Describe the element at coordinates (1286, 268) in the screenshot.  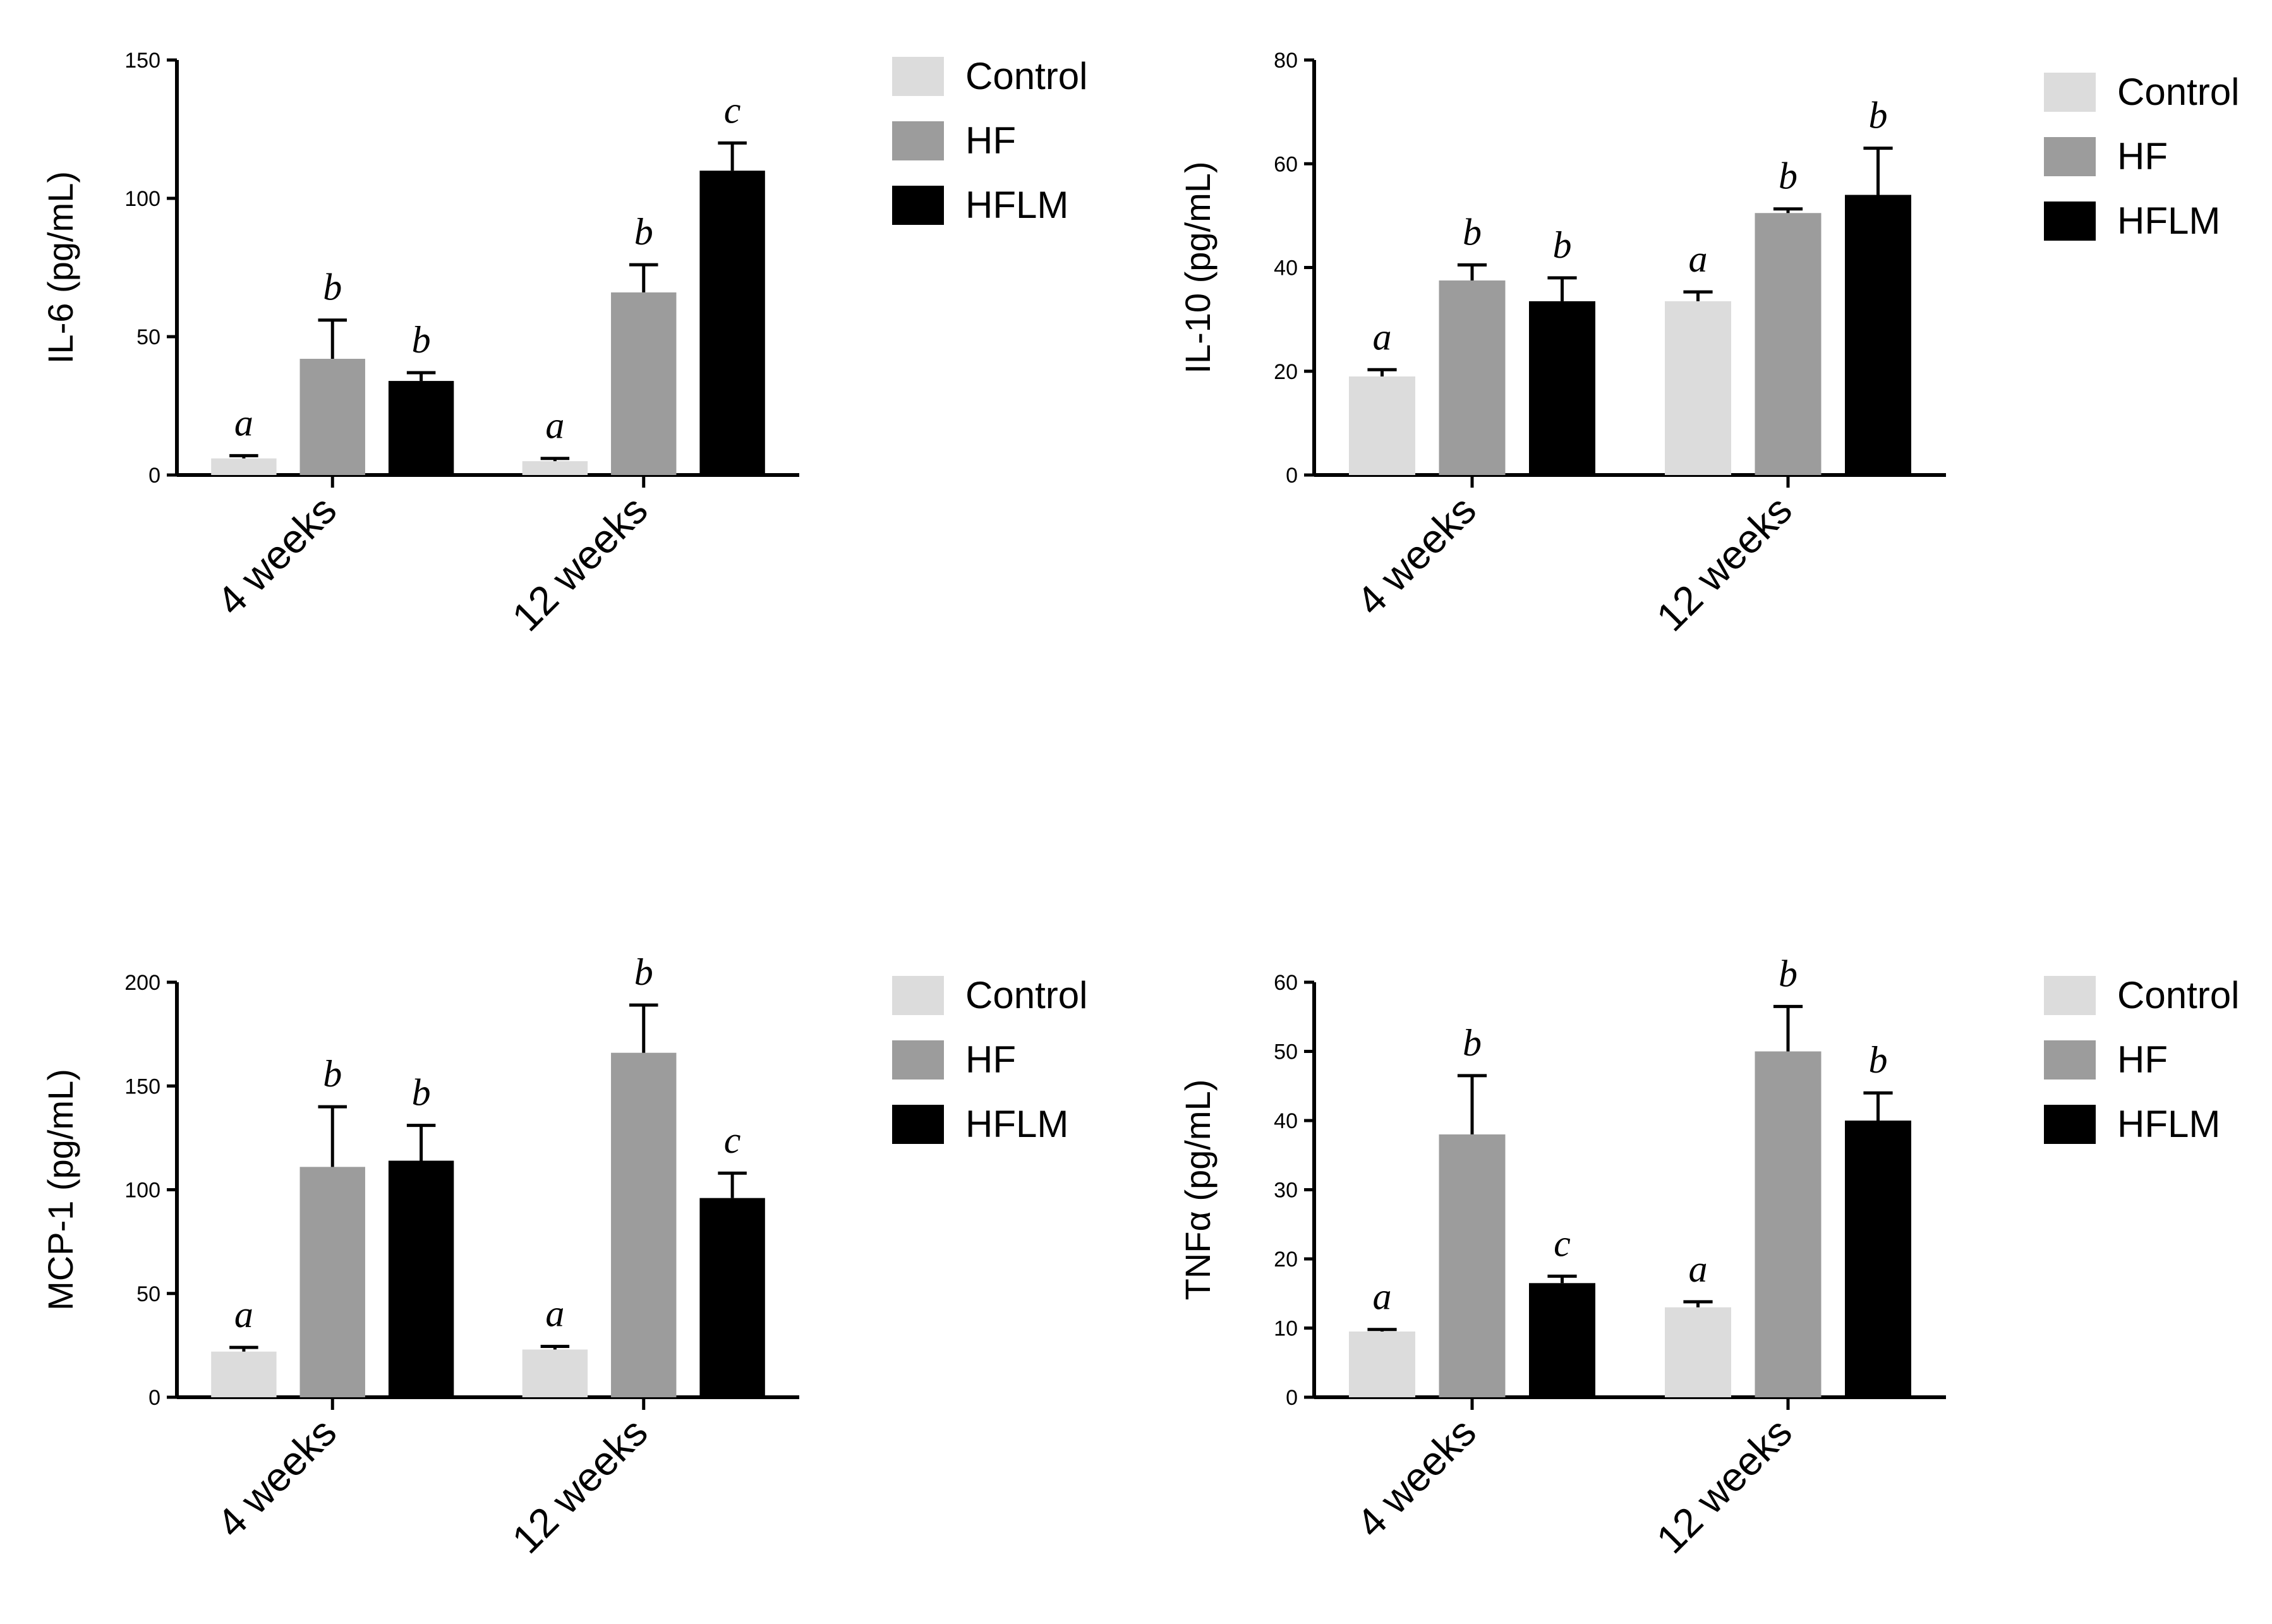
I see `y-tick-label: 40` at that location.